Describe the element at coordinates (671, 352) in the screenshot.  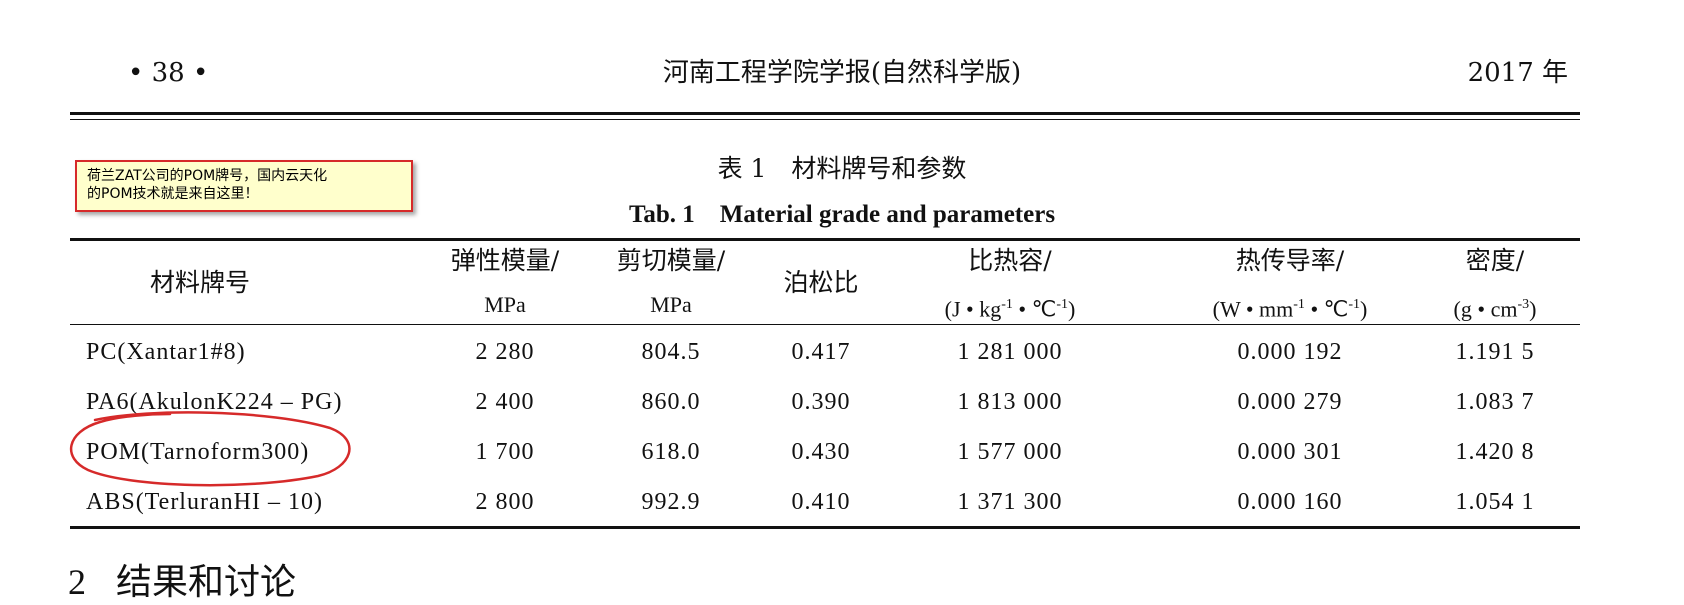
I see `cell-shear: 804.5` at that location.